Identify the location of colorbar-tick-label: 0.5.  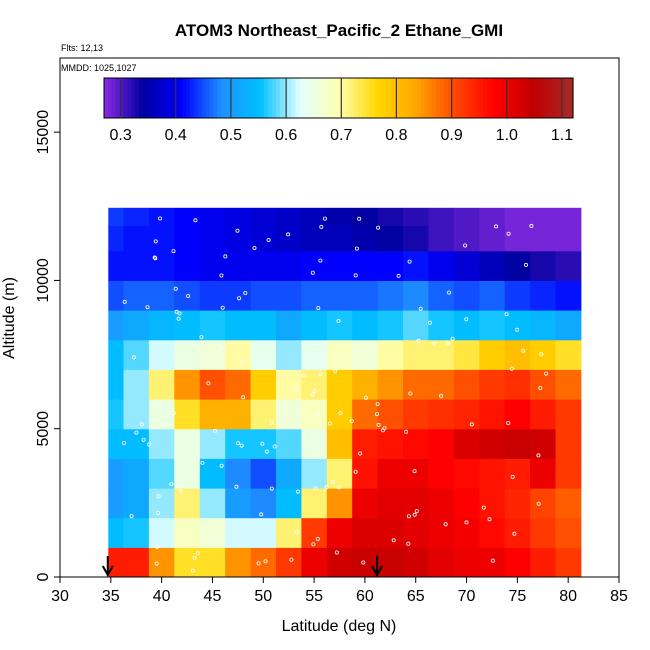
(231, 135).